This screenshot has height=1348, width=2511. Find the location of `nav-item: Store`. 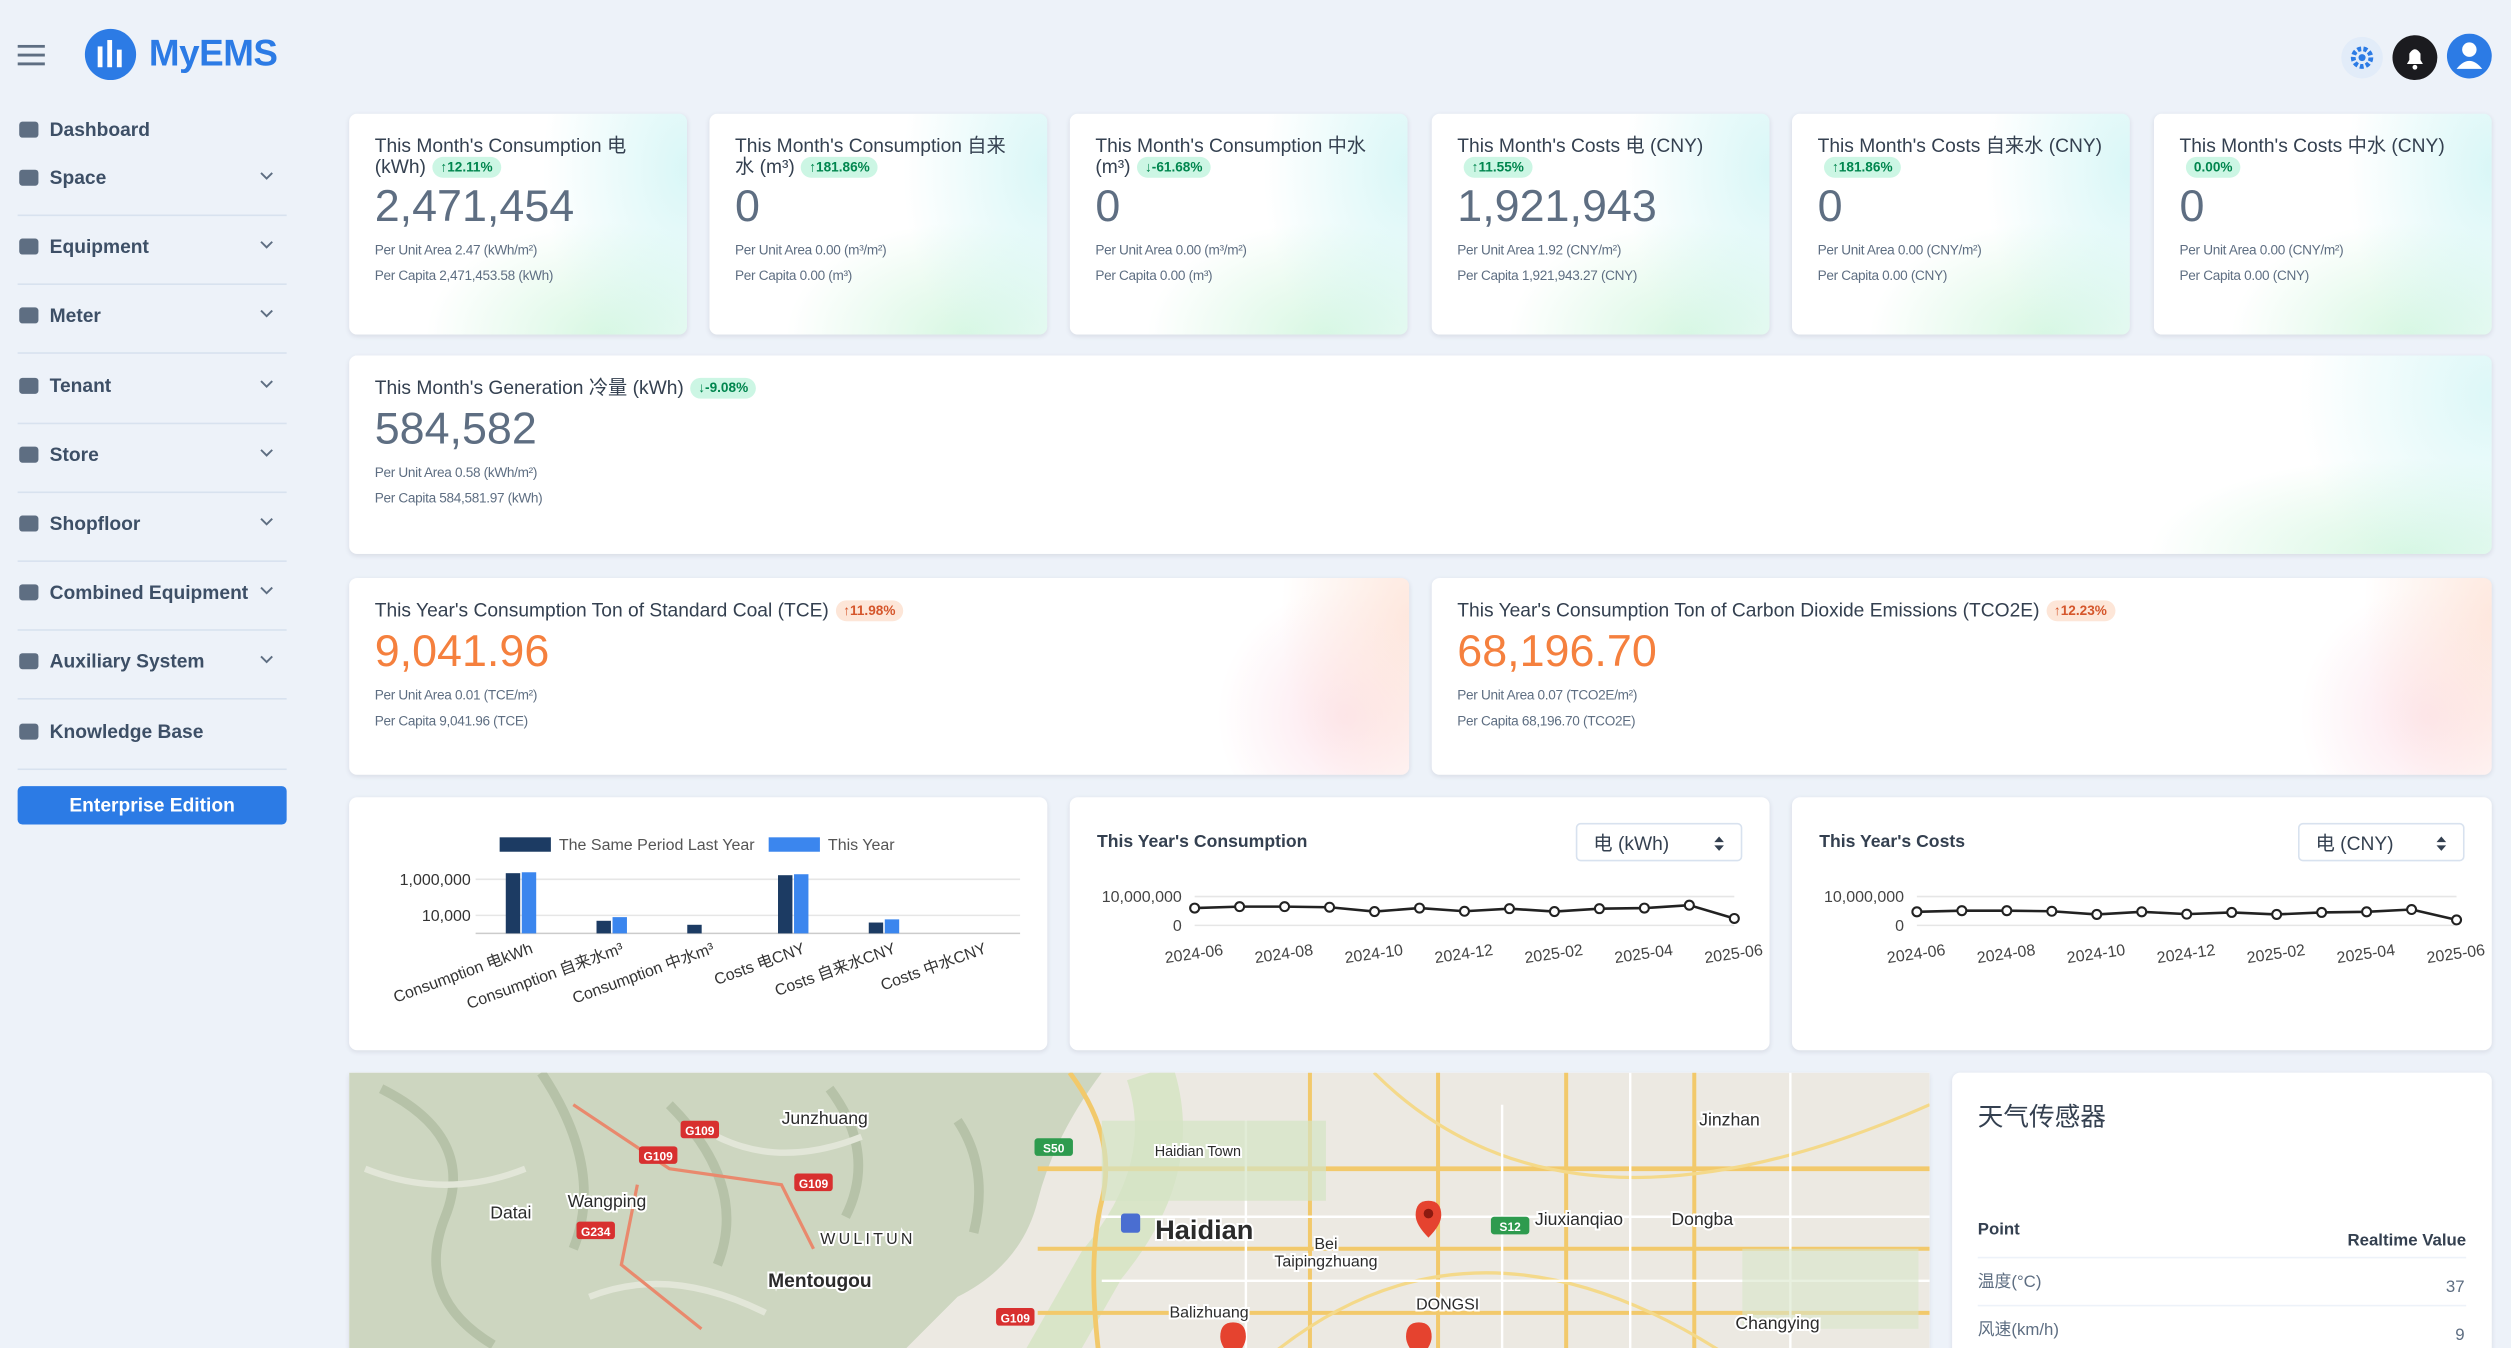

nav-item: Store is located at coordinates (152, 455).